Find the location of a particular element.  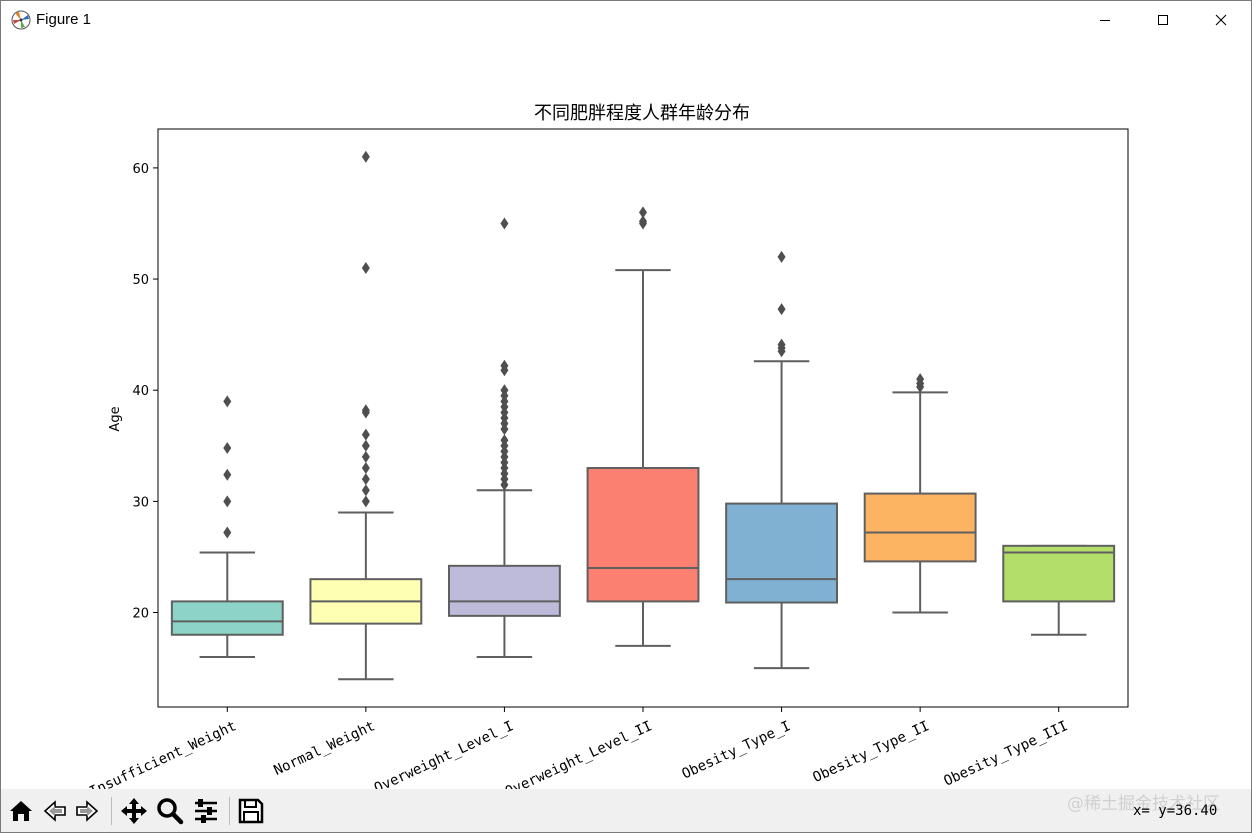

minimize-icon is located at coordinates (1105, 20).